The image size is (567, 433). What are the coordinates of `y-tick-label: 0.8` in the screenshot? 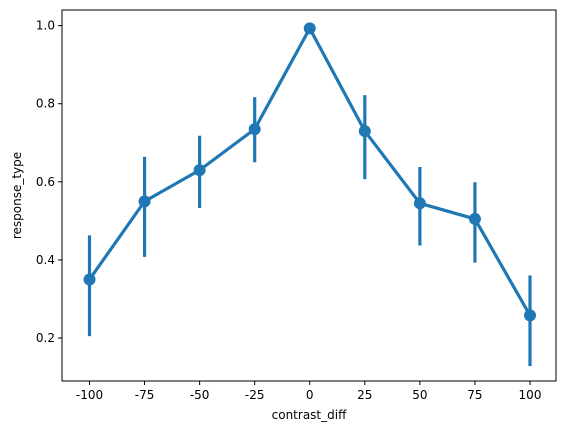 It's located at (45, 104).